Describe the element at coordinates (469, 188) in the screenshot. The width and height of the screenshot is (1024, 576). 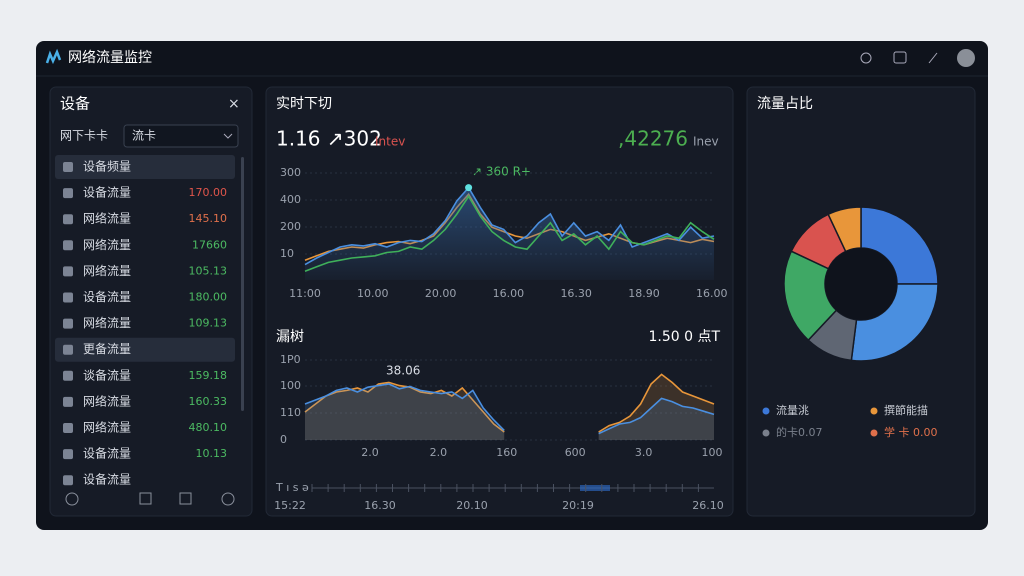
I see `peak-dot` at that location.